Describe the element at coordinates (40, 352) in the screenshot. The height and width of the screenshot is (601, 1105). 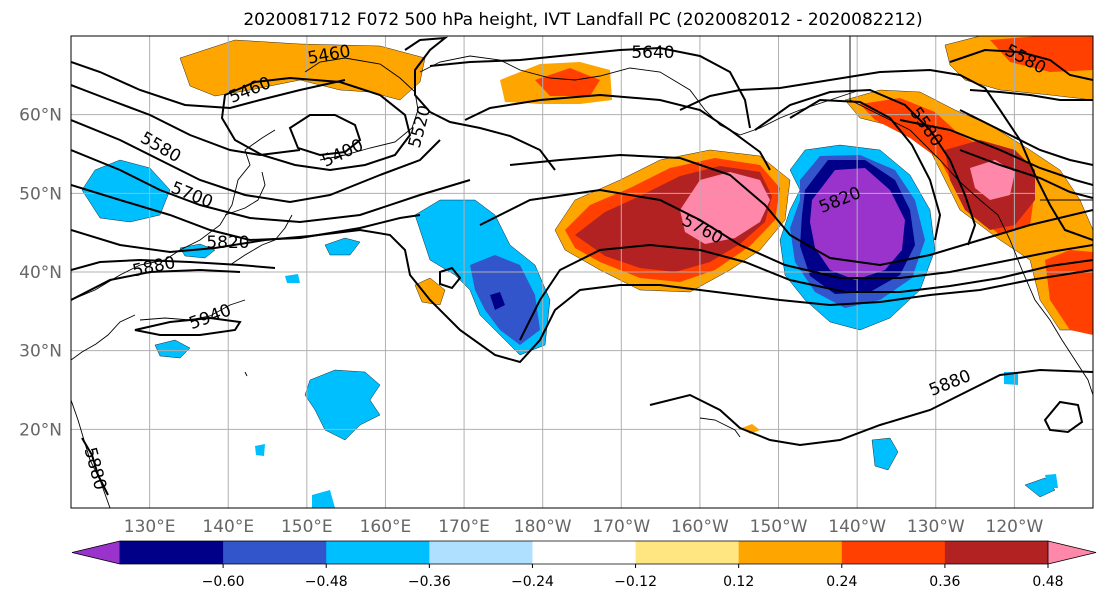
I see `y-tick-label: 30°N` at that location.